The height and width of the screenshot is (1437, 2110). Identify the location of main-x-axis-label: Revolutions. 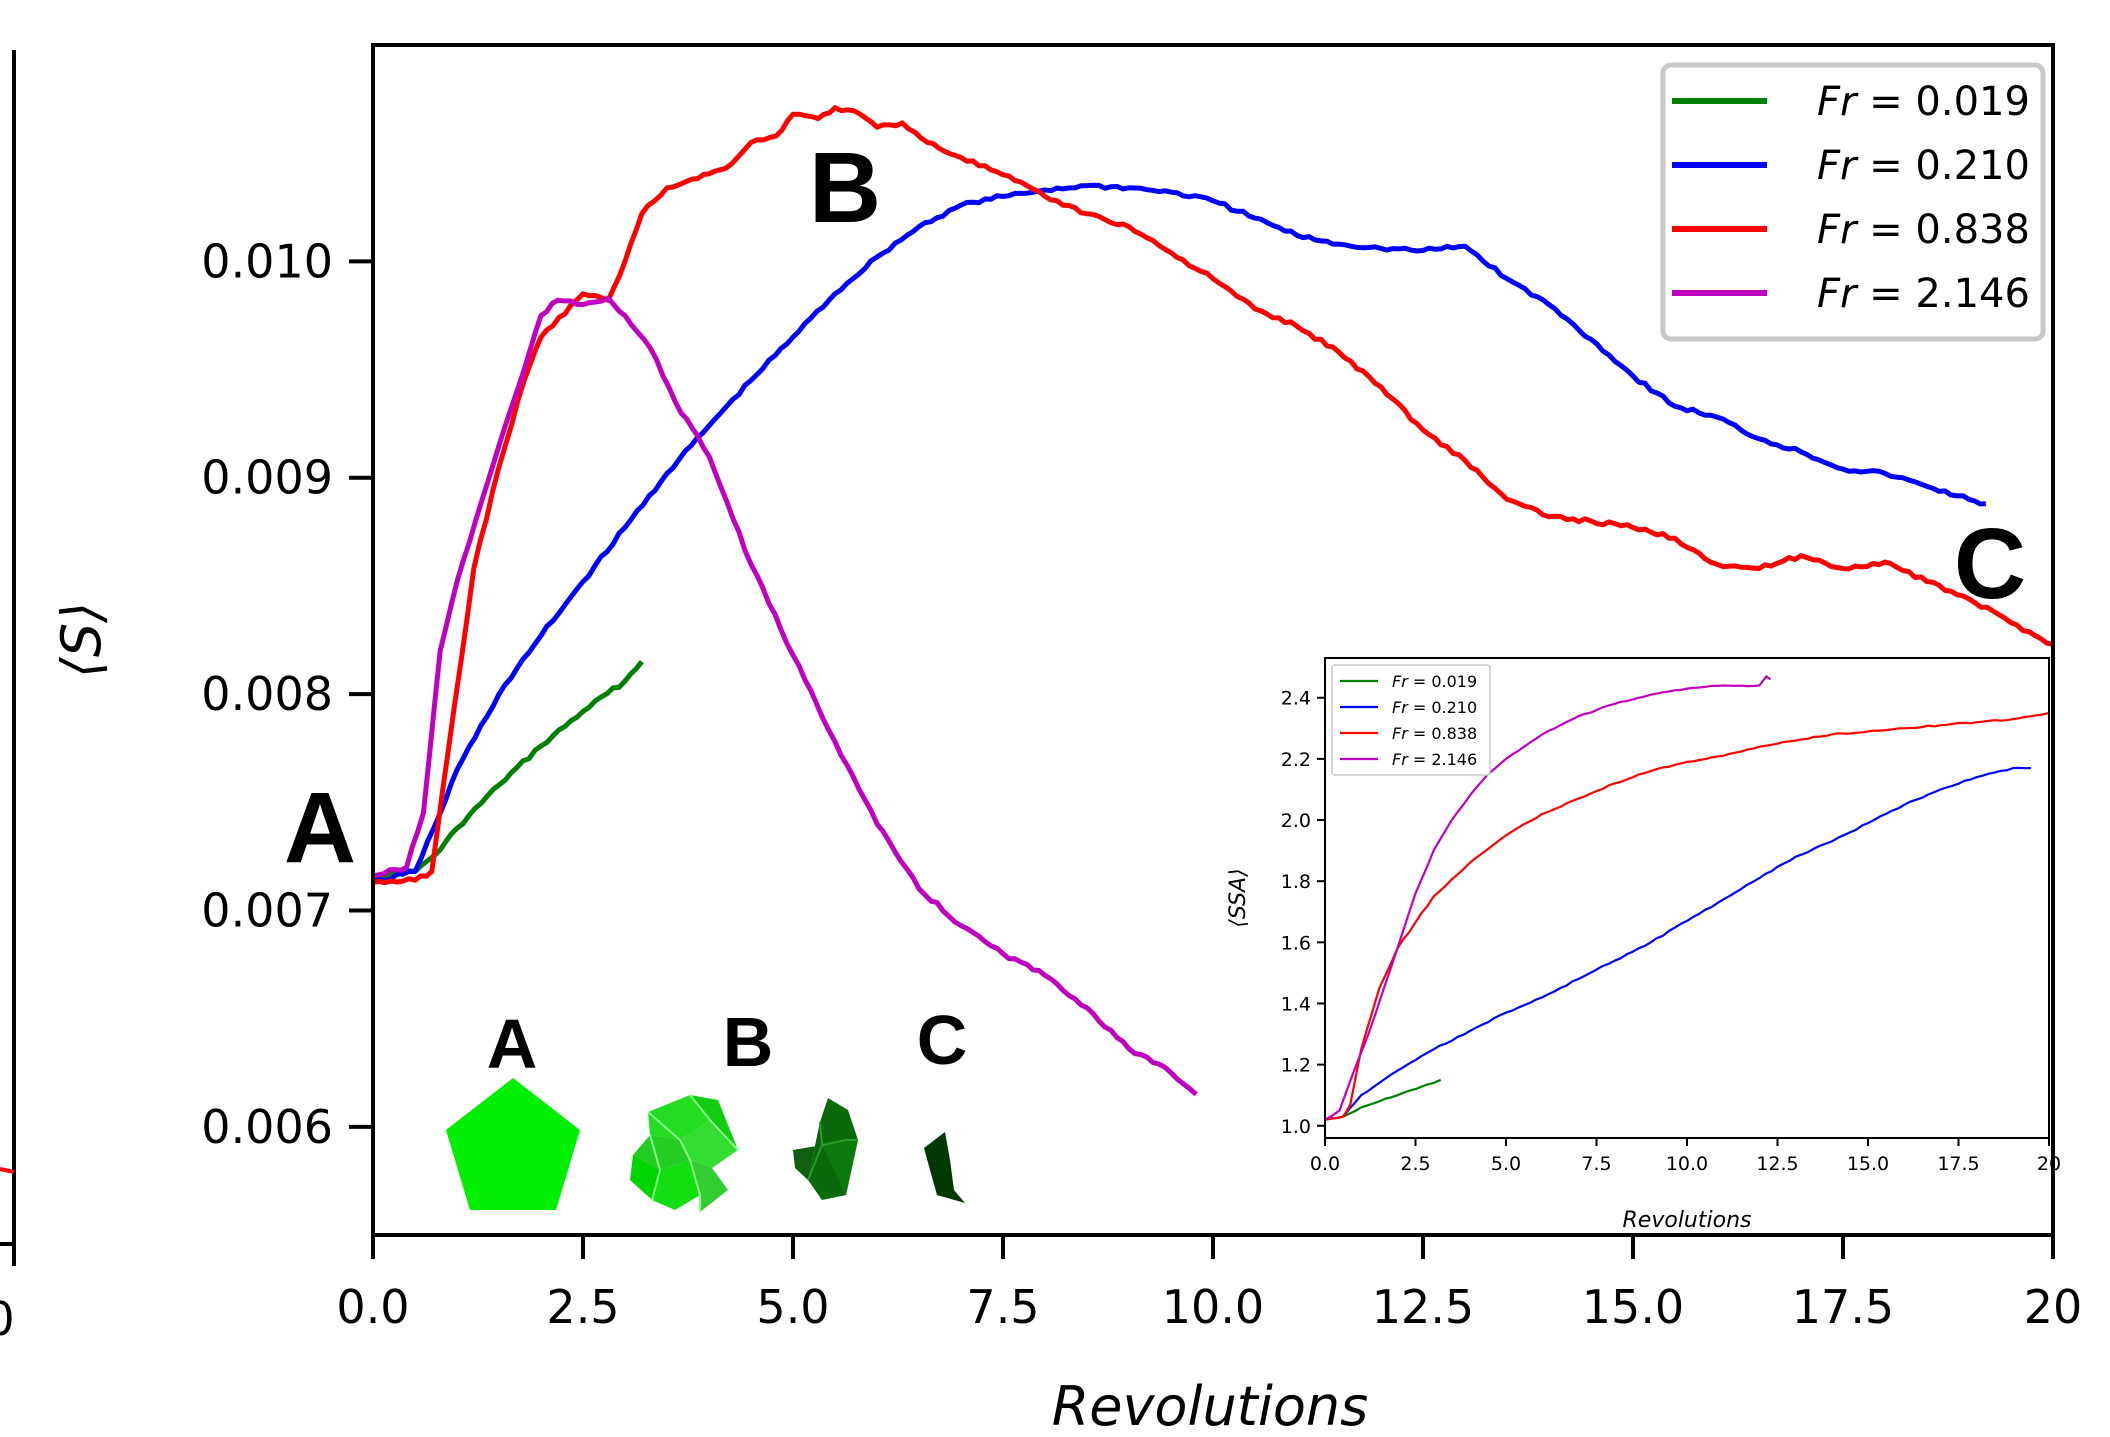
(1210, 1406).